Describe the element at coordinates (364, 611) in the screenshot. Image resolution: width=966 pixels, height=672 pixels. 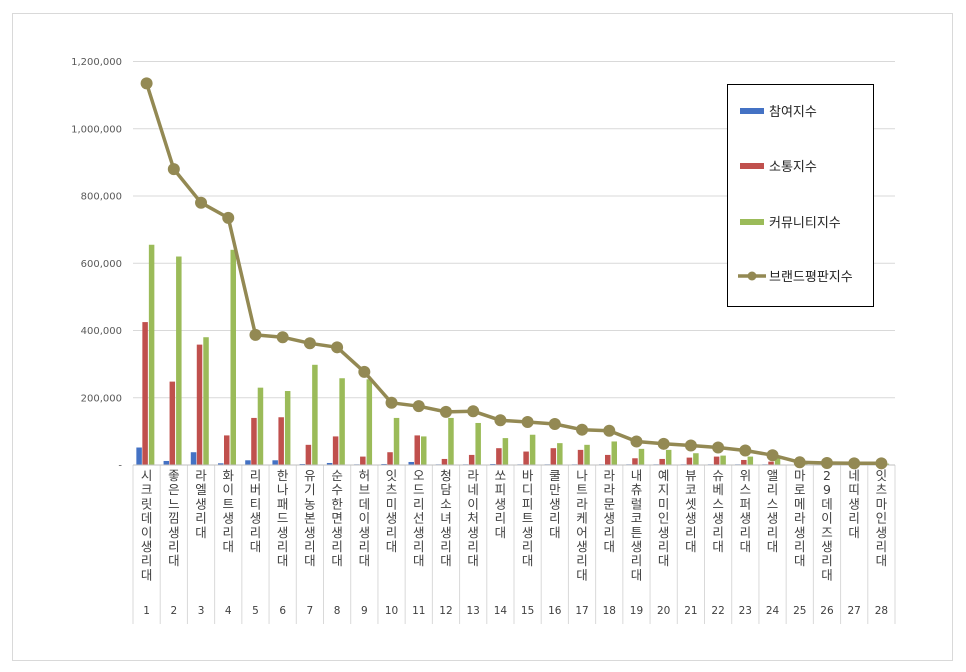
I see `index-label: 9` at that location.